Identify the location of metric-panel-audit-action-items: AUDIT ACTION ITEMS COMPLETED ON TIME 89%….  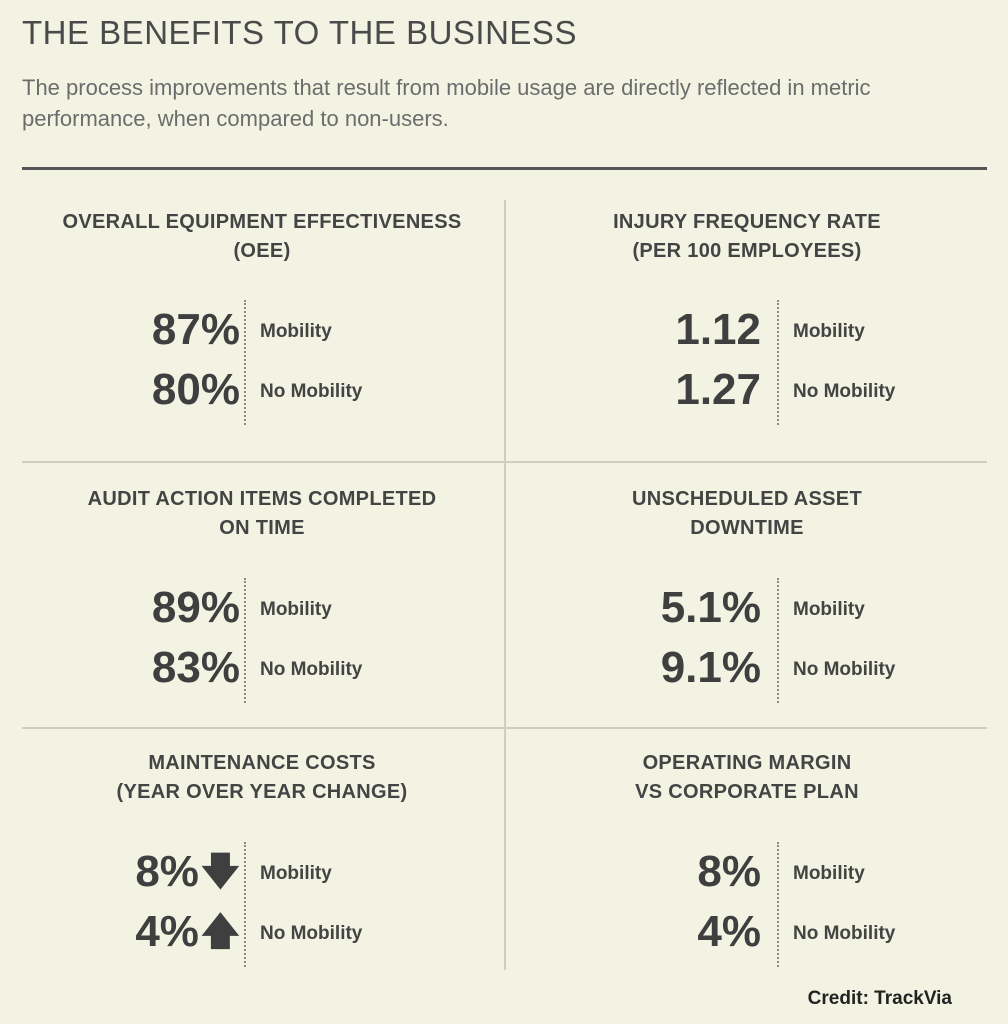
(262, 595).